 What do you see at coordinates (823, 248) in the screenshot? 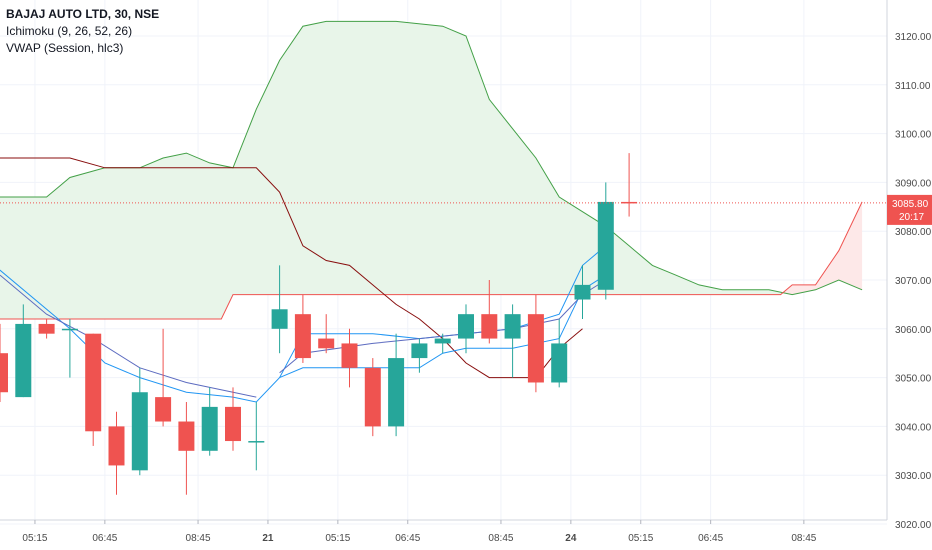
I see `cloud-bearish` at bounding box center [823, 248].